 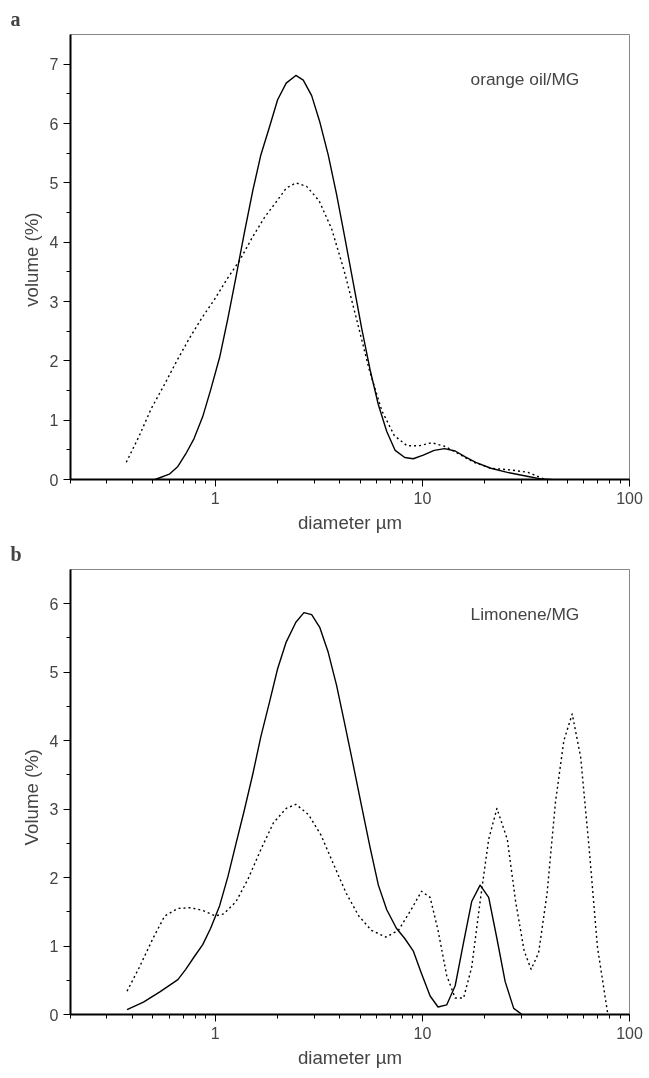 What do you see at coordinates (31, 259) in the screenshot?
I see `y-axis-title: volume (%)` at bounding box center [31, 259].